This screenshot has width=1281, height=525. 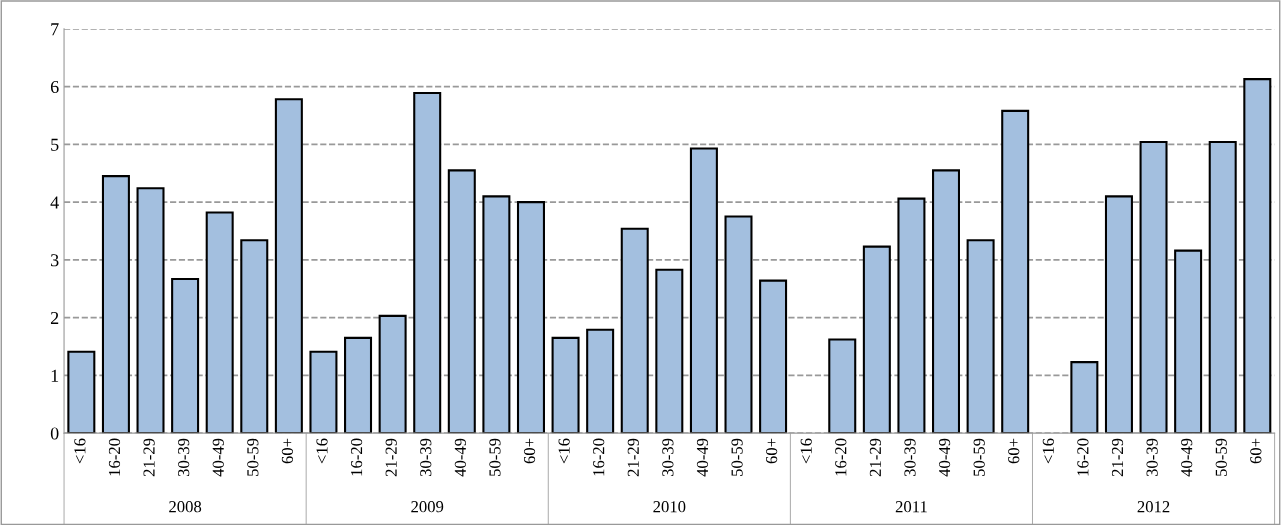 I want to click on y-tick-label: 4, so click(x=54, y=202).